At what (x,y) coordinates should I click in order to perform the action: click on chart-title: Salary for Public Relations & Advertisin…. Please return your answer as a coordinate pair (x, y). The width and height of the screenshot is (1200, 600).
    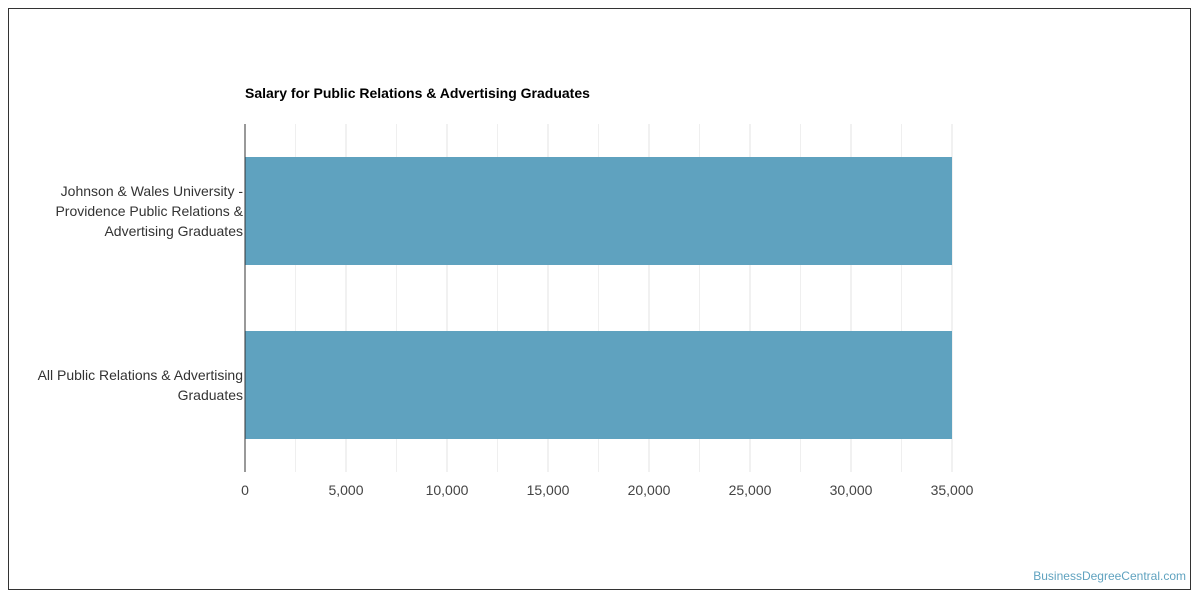
    Looking at the image, I should click on (417, 93).